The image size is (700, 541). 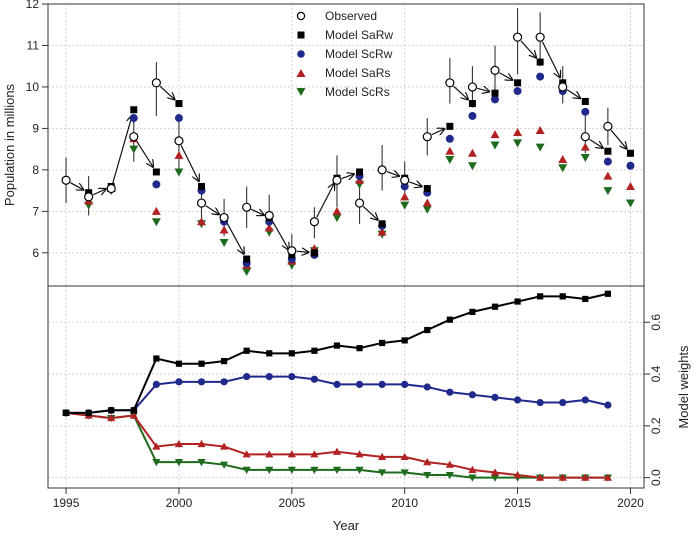 What do you see at coordinates (608, 191) in the screenshot?
I see `point-scrs-2019` at bounding box center [608, 191].